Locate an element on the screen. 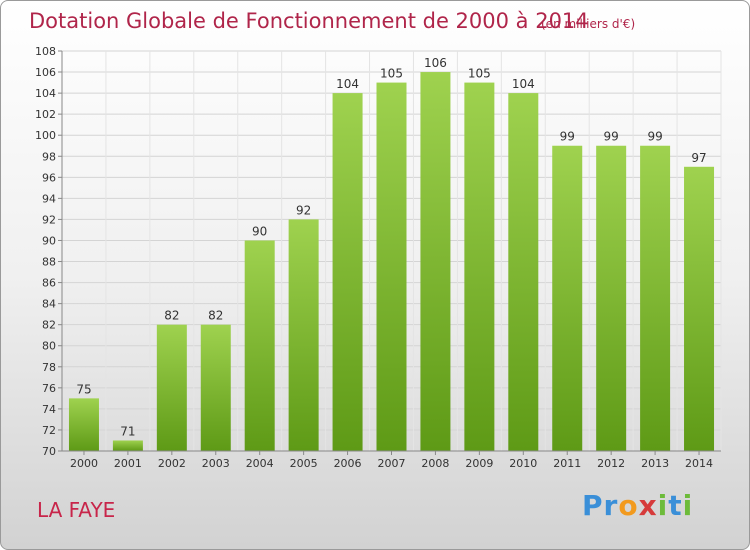  x-tick-label: 2004 is located at coordinates (260, 463).